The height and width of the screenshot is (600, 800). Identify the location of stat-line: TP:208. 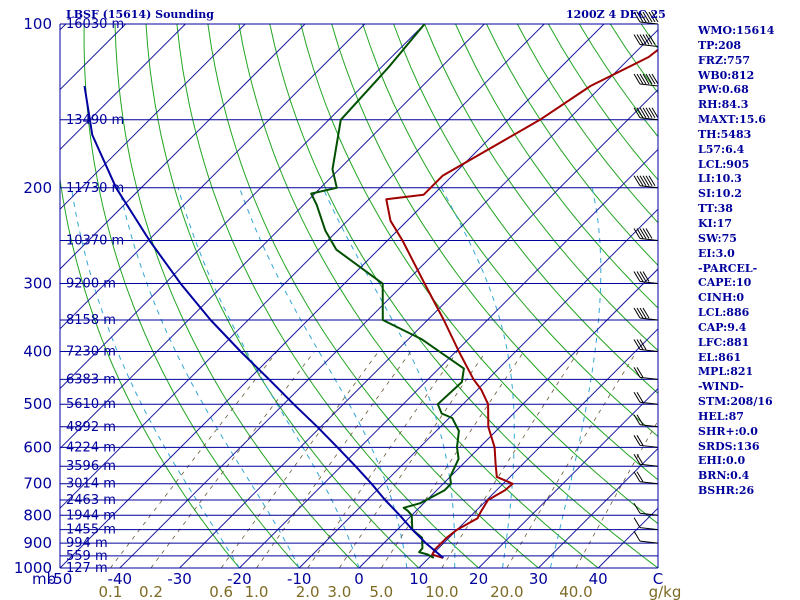
(720, 45).